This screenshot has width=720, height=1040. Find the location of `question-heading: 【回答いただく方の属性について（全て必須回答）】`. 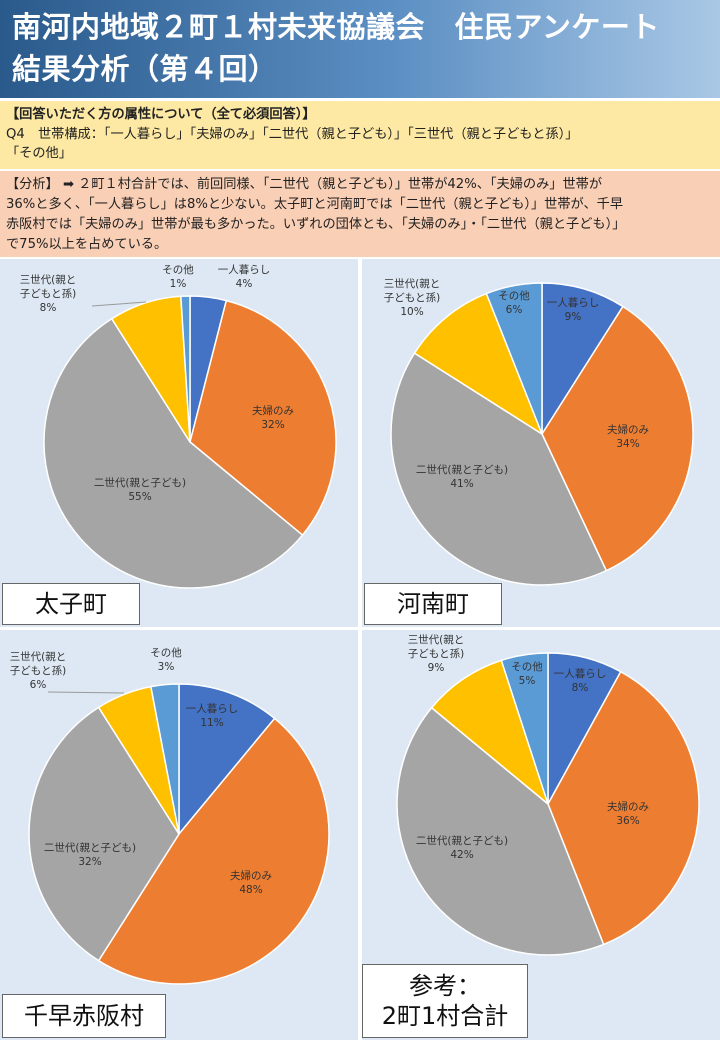

question-heading: 【回答いただく方の属性について（全て必須回答）】 is located at coordinates (161, 114).